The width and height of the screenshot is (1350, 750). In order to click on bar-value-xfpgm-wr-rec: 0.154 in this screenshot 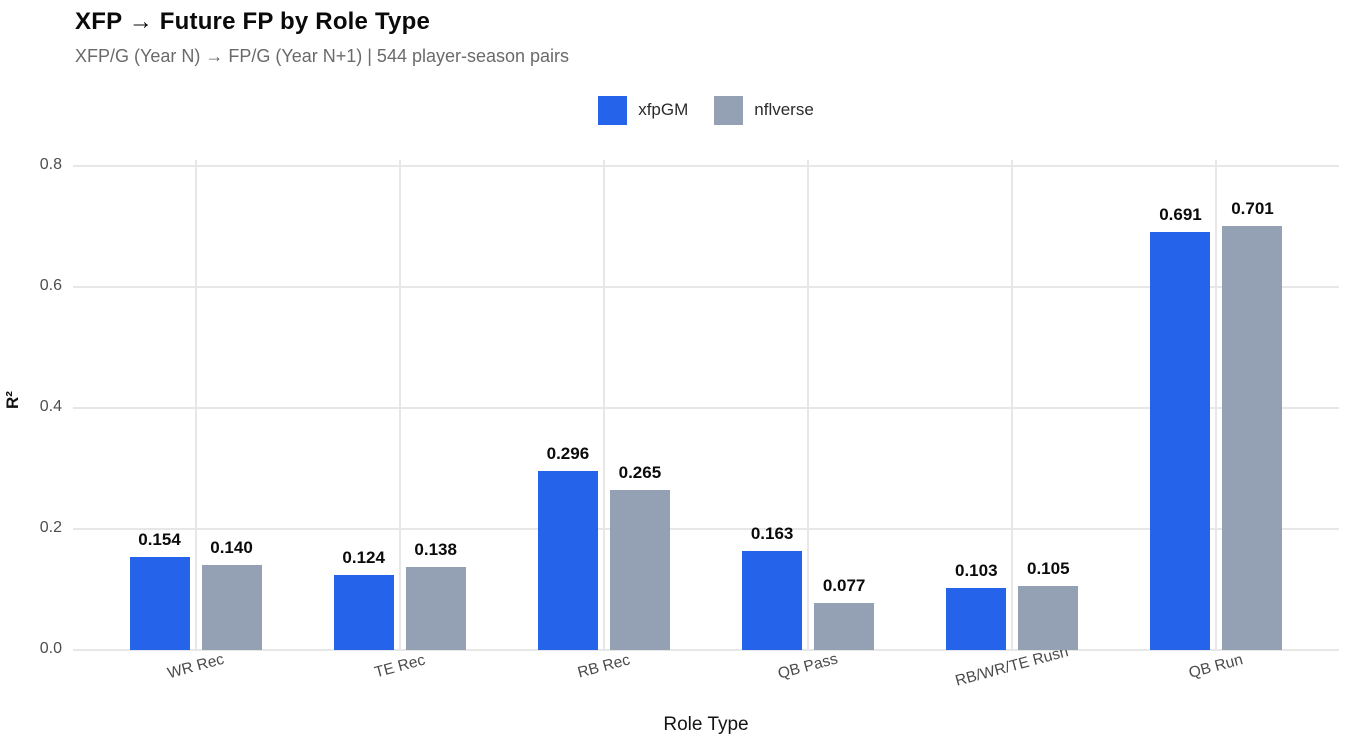, I will do `click(159, 539)`.